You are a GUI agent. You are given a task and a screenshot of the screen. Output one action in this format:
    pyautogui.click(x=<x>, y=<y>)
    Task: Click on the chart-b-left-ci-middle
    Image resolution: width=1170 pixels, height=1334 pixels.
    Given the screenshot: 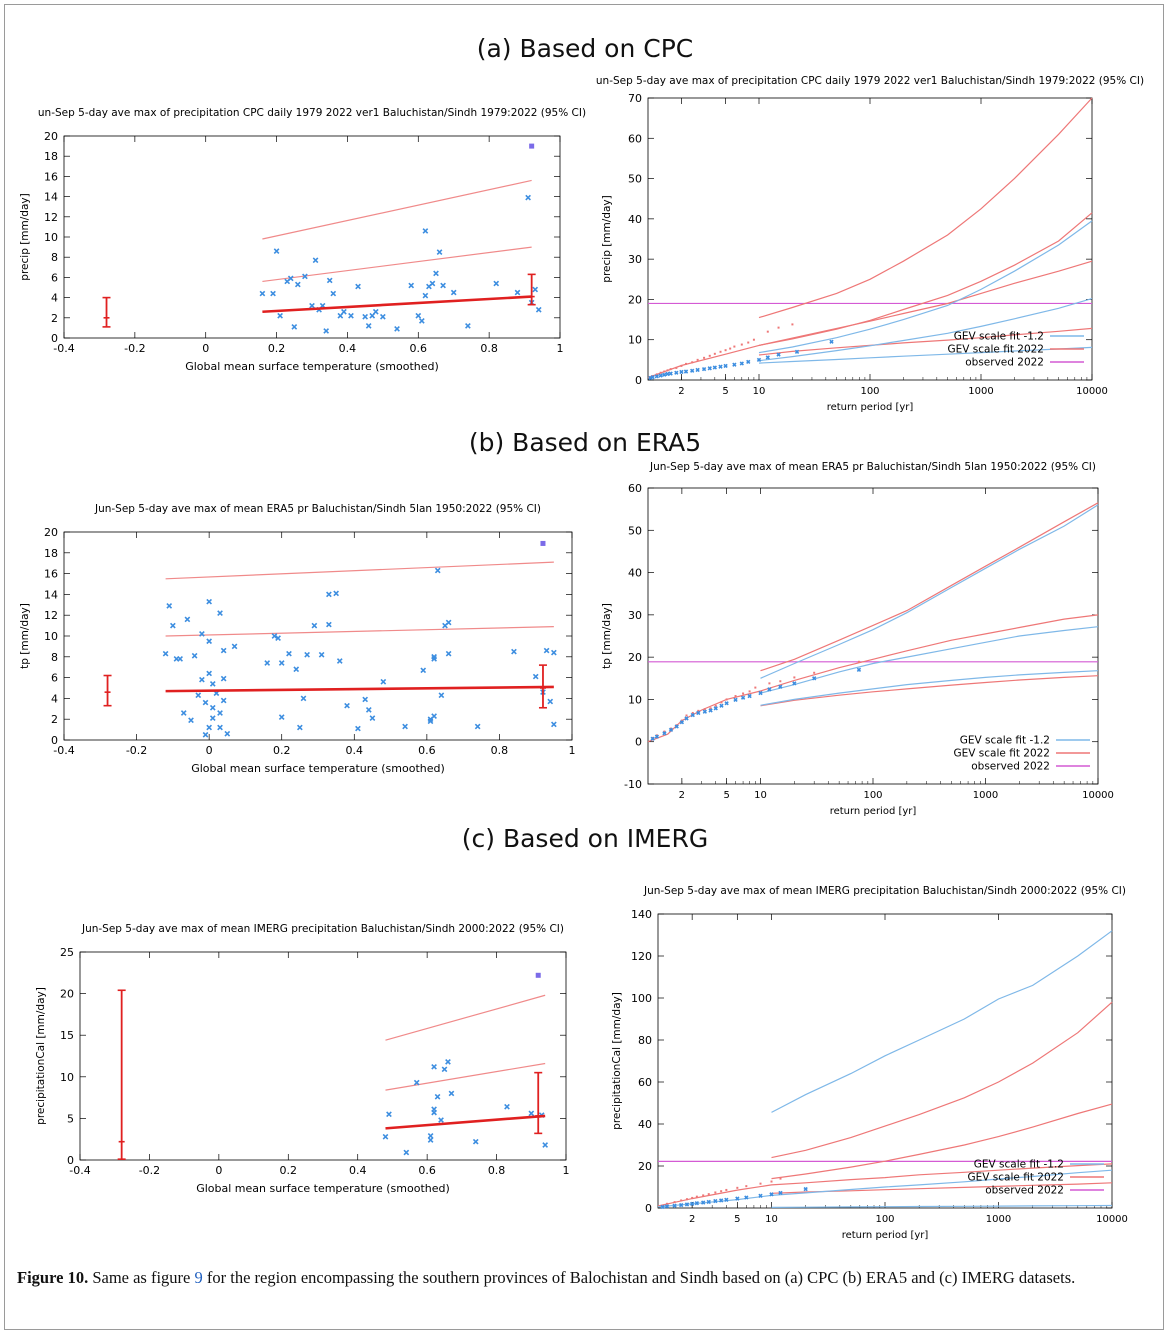 What is the action you would take?
    pyautogui.click(x=359, y=631)
    